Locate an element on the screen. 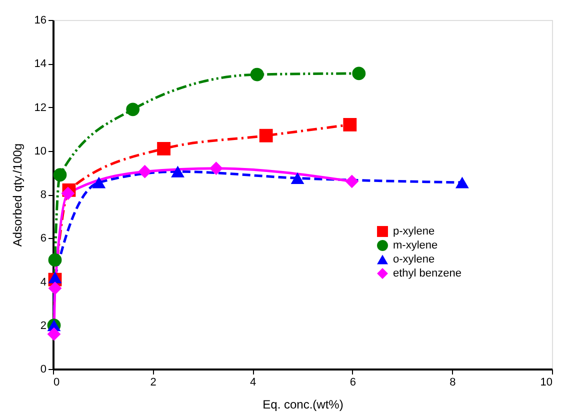  x-tick-label: 0 is located at coordinates (57, 382).